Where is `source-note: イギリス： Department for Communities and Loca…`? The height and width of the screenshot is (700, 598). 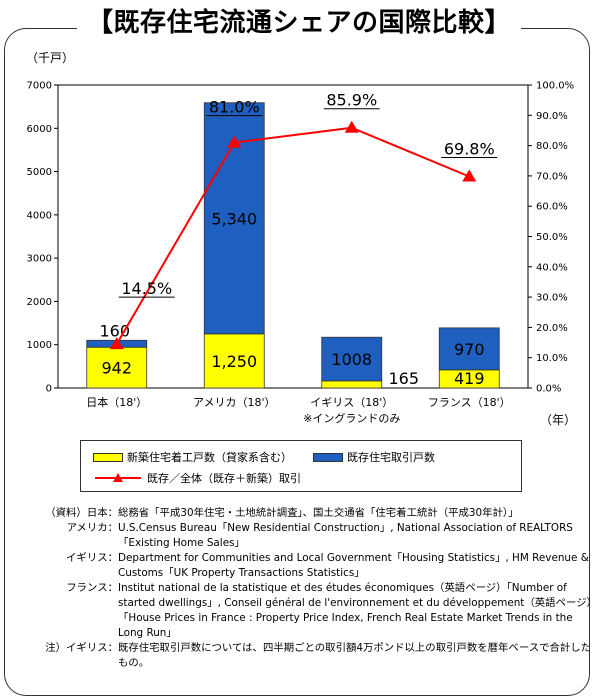 source-note: イギリス： Department for Communities and Loca… is located at coordinates (307, 566).